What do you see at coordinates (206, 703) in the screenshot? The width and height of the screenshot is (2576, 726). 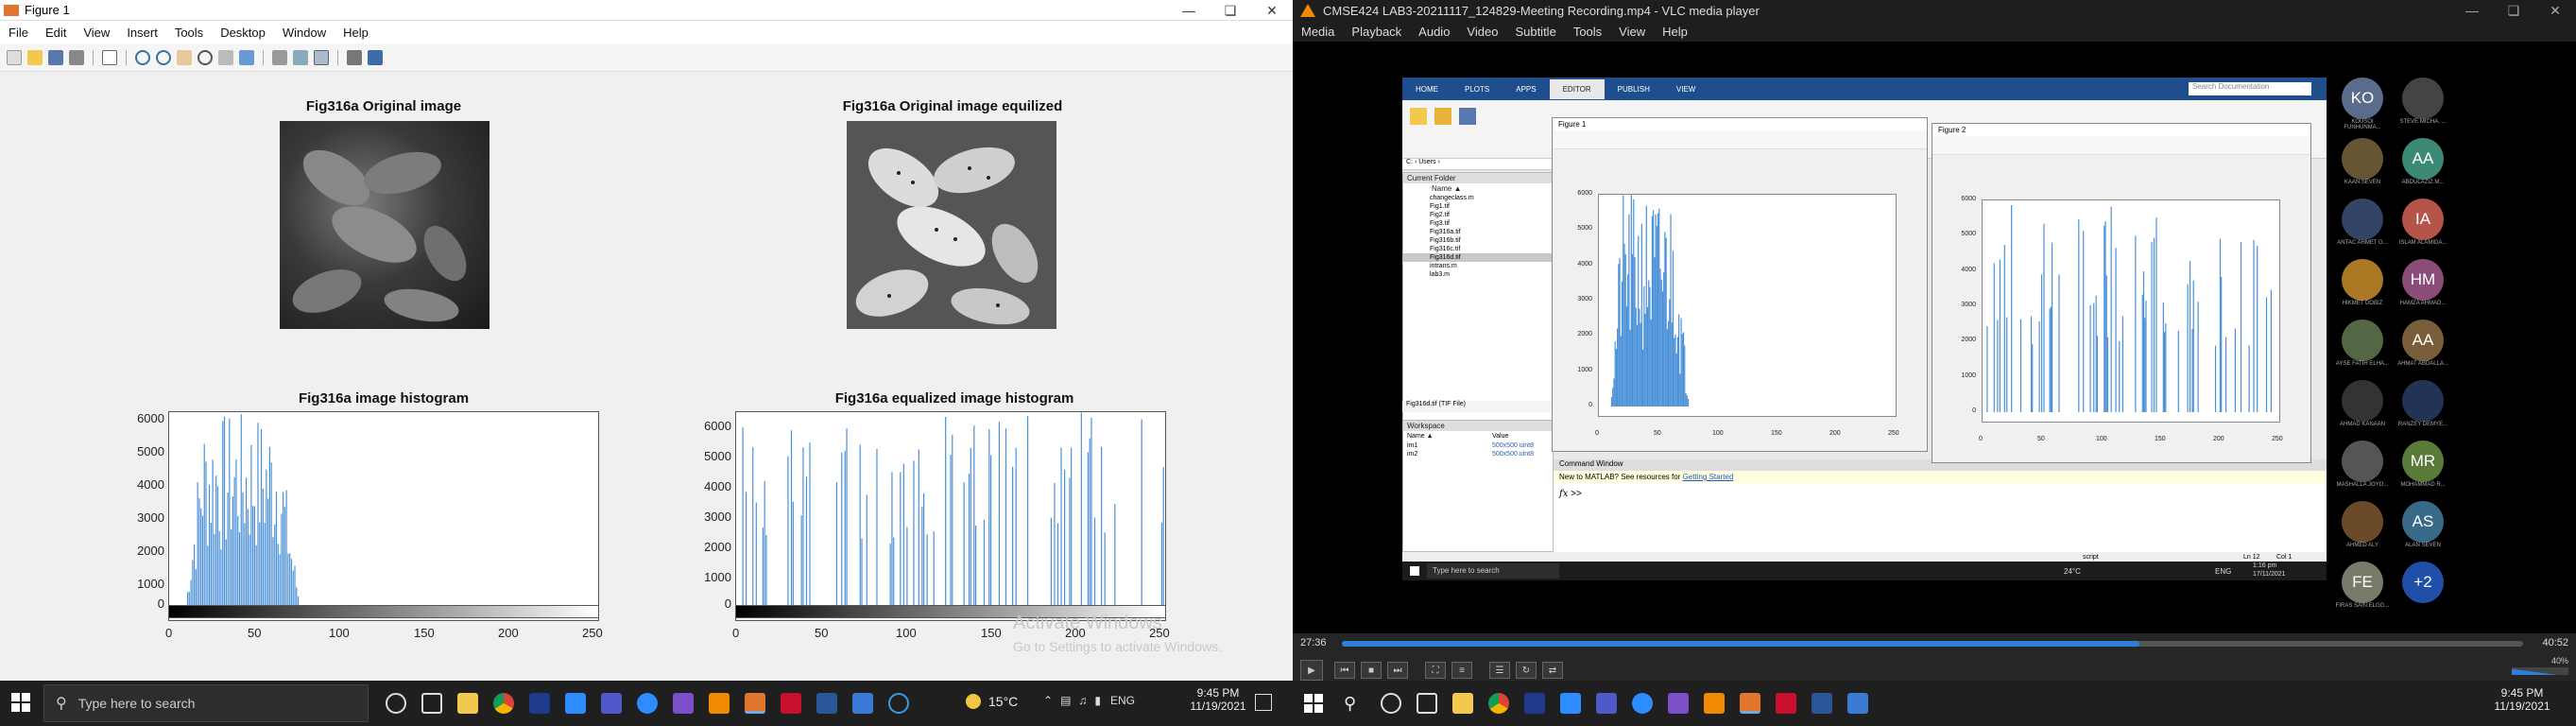 I see `taskbar-search: ⚲ Type here to search` at bounding box center [206, 703].